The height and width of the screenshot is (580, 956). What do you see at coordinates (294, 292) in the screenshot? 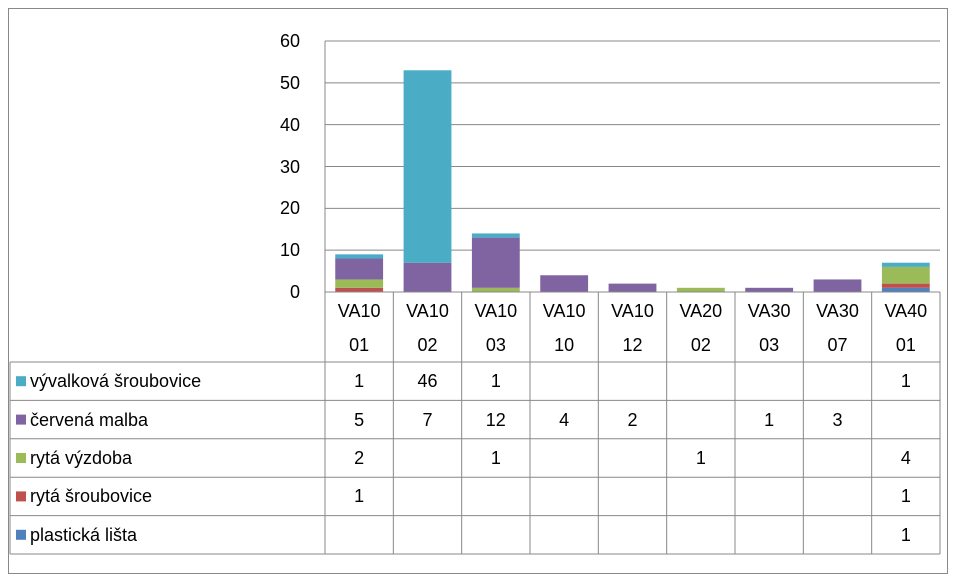
I see `y-tick-label: 0` at bounding box center [294, 292].